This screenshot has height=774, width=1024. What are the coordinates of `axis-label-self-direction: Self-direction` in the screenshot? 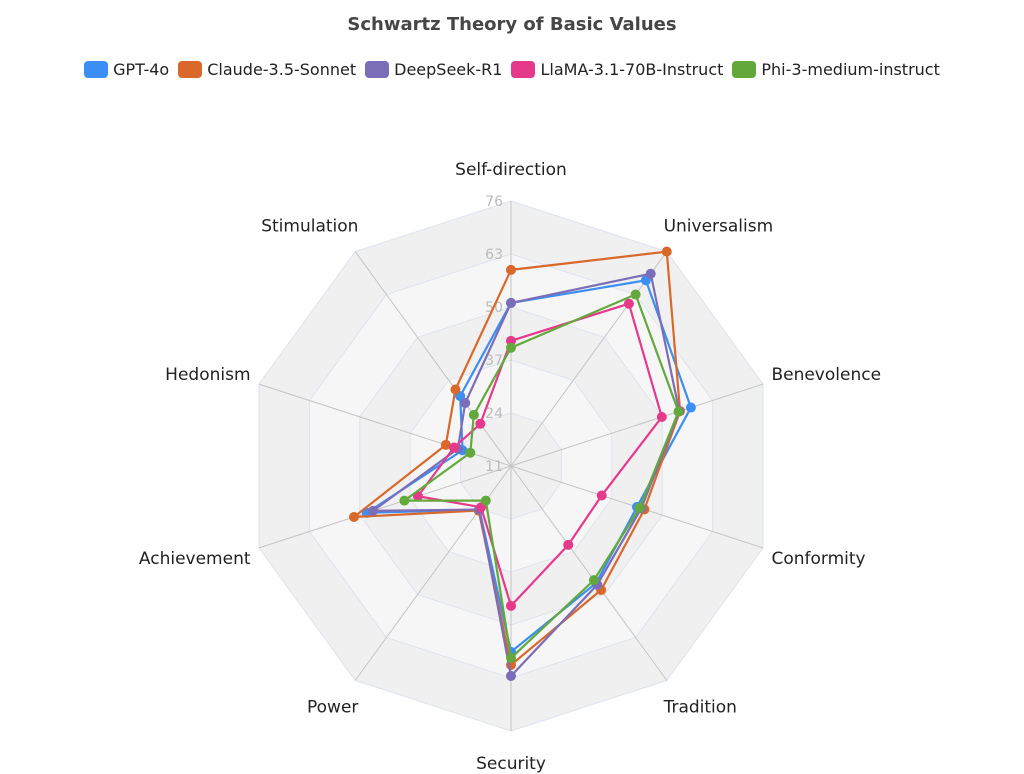 It's located at (511, 170).